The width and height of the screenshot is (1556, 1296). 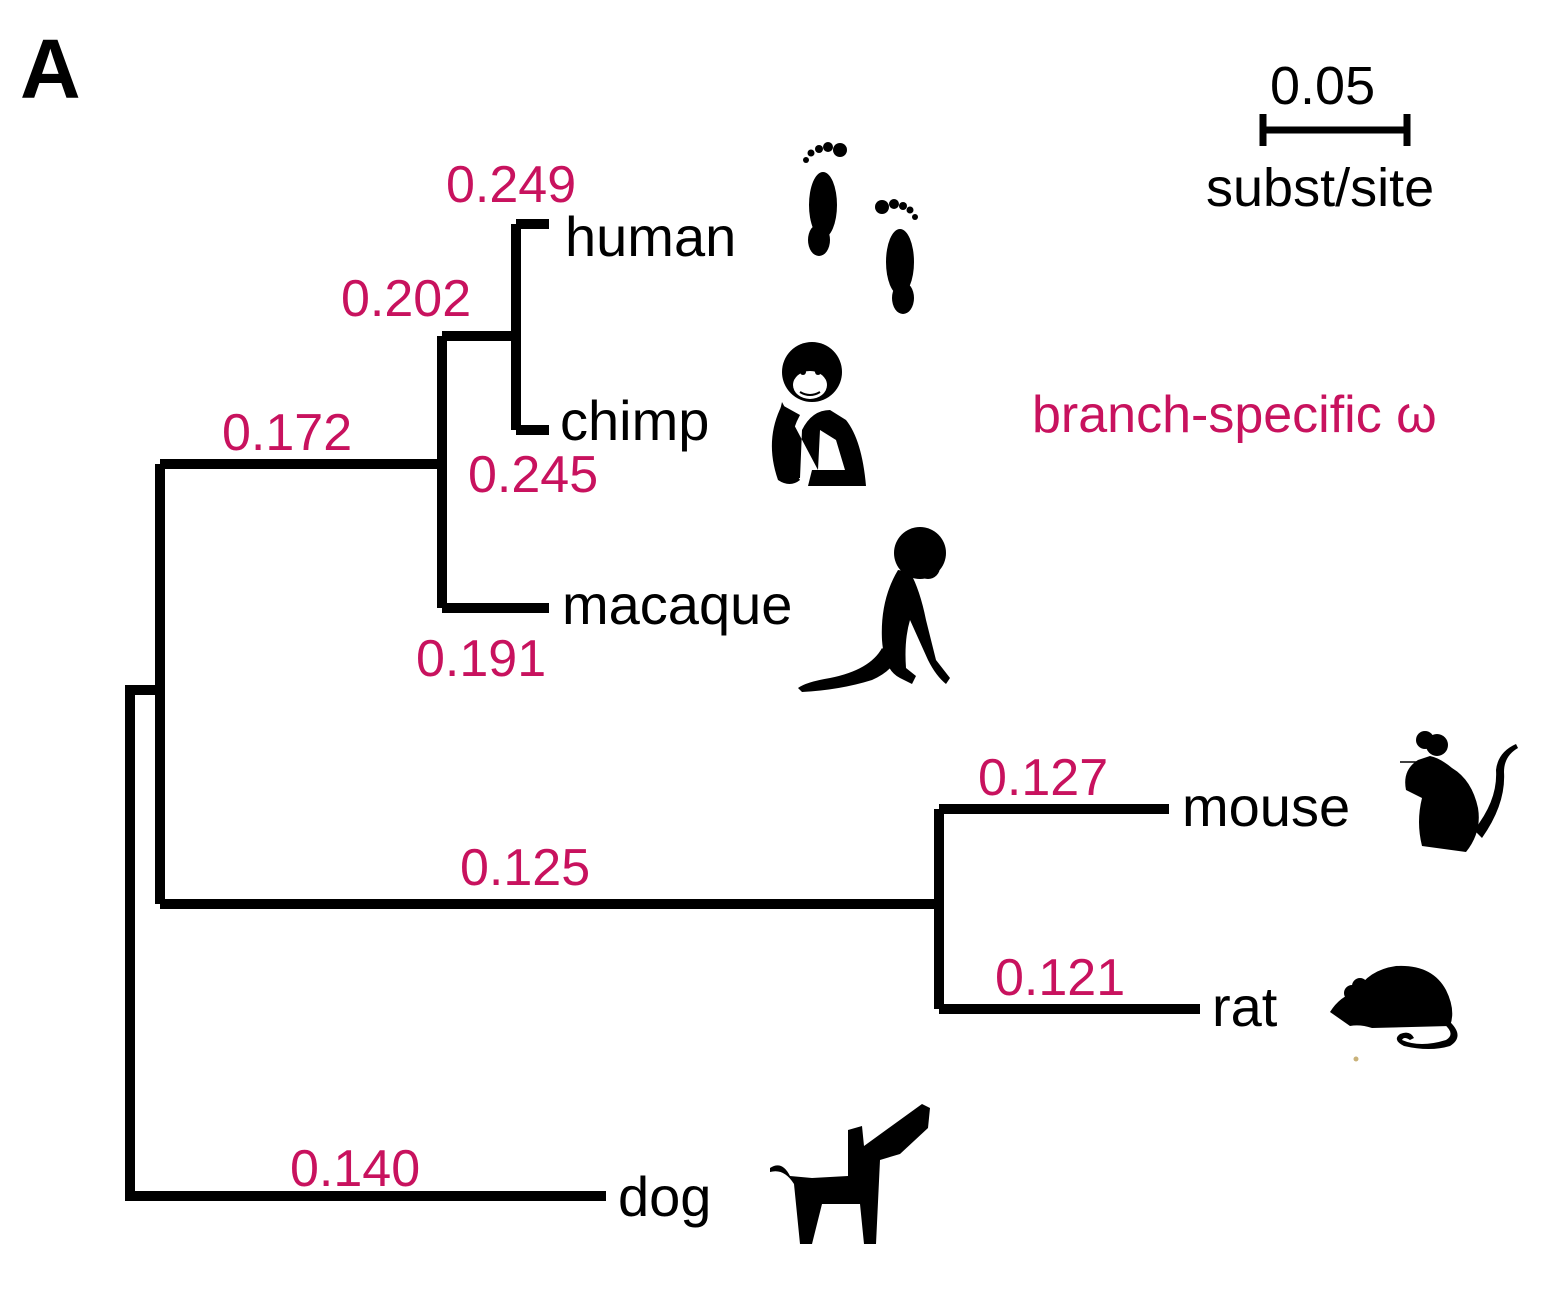 What do you see at coordinates (1266, 806) in the screenshot?
I see `taxon-label-mouse: mouse` at bounding box center [1266, 806].